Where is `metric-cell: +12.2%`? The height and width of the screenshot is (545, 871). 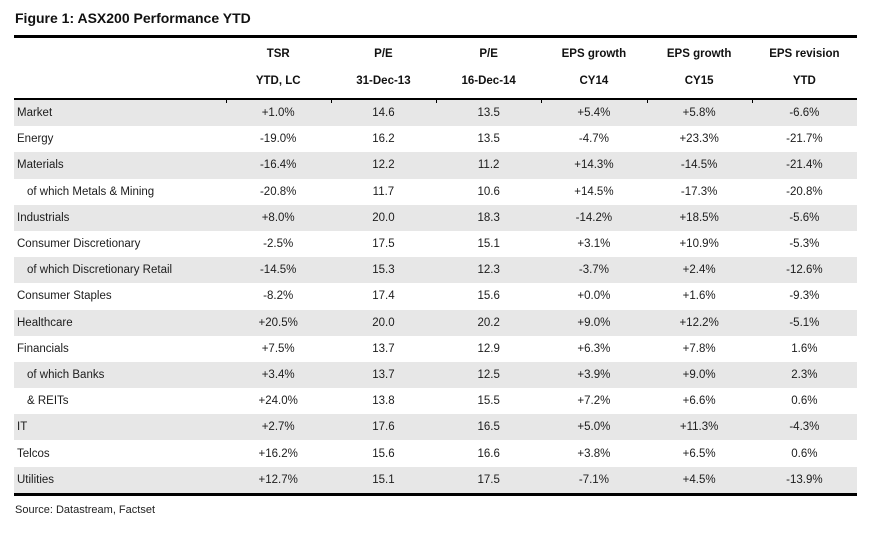 metric-cell: +12.2% is located at coordinates (699, 322).